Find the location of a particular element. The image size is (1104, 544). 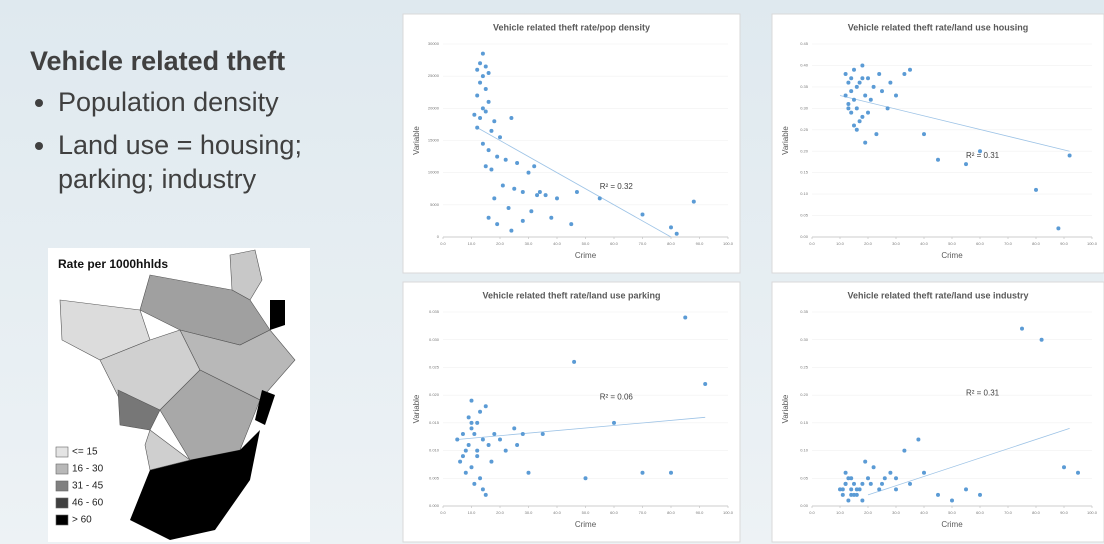

annotation: R² = 0.32 is located at coordinates (617, 186).